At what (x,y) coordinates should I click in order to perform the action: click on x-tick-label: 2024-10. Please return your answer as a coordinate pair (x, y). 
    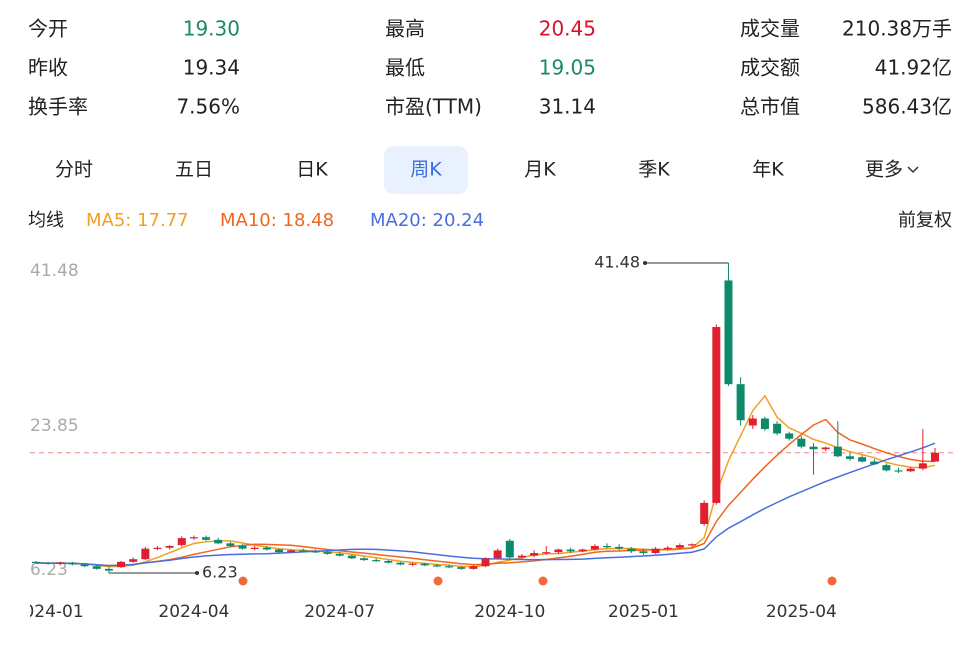
    Looking at the image, I should click on (509, 612).